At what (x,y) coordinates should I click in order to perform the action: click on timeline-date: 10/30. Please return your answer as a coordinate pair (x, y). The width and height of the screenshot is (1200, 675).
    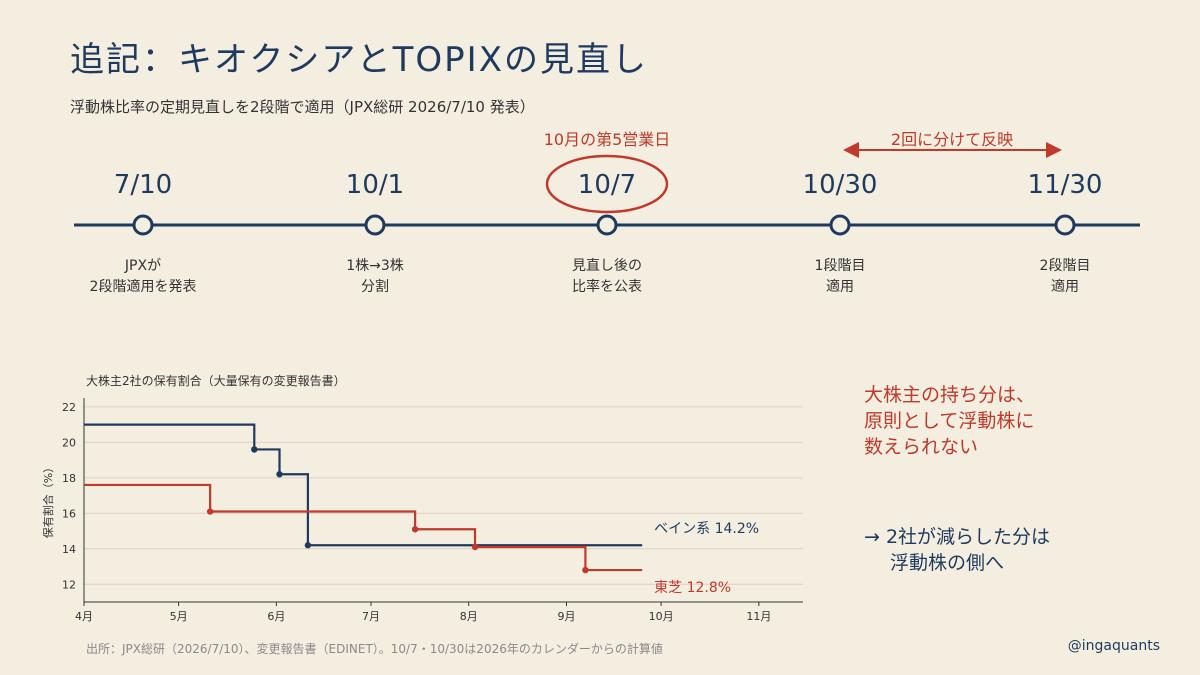
    Looking at the image, I should click on (840, 185).